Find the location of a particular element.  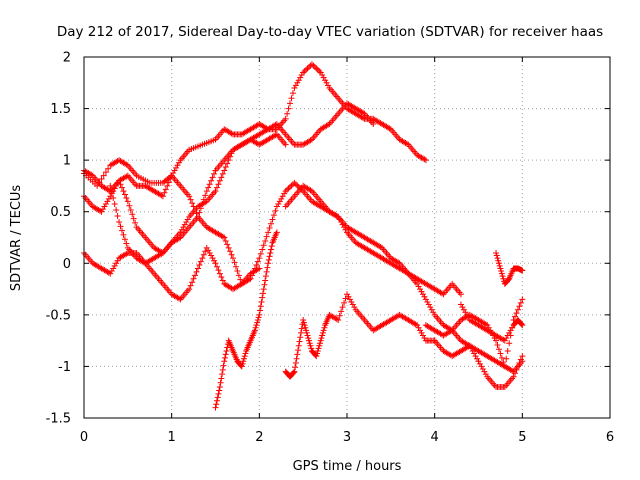

y-tick-label: 2 is located at coordinates (67, 58).